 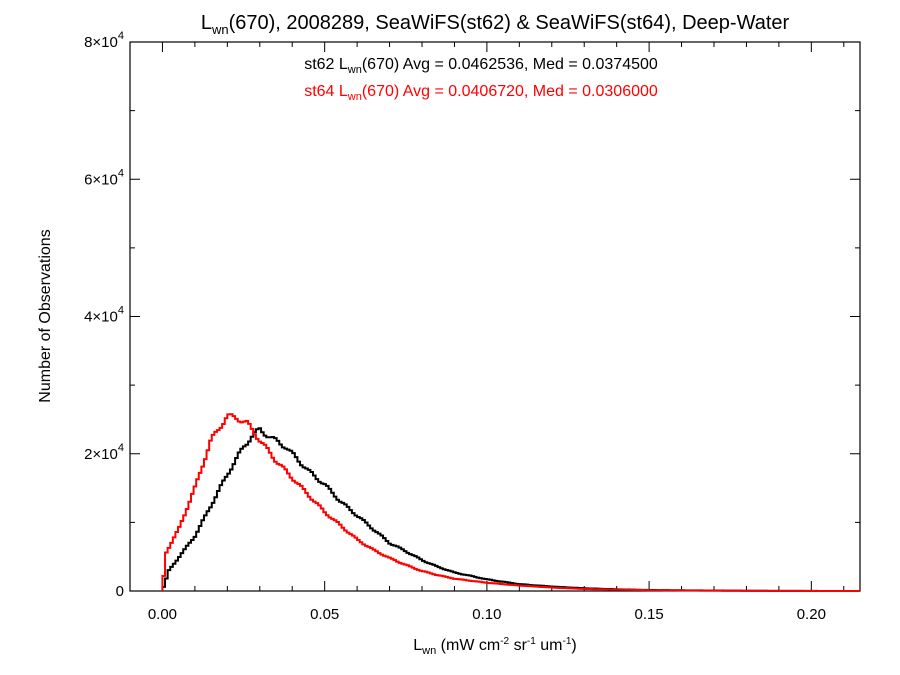 What do you see at coordinates (104, 40) in the screenshot?
I see `y-tick-label: 8×10⁴` at bounding box center [104, 40].